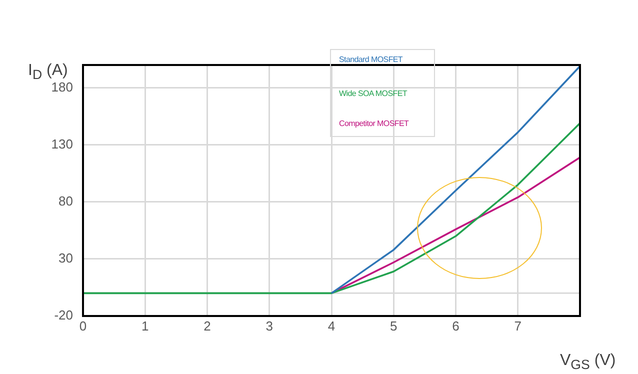  I want to click on text: Wide SOA MOSFET, so click(373, 93).